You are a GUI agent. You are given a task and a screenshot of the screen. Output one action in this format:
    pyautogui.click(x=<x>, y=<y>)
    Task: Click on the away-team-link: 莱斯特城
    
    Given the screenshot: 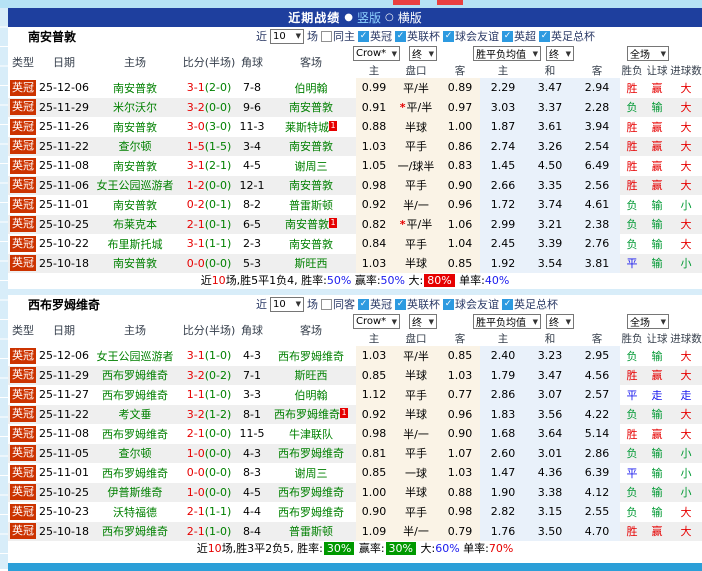 What is the action you would take?
    pyautogui.click(x=307, y=127)
    